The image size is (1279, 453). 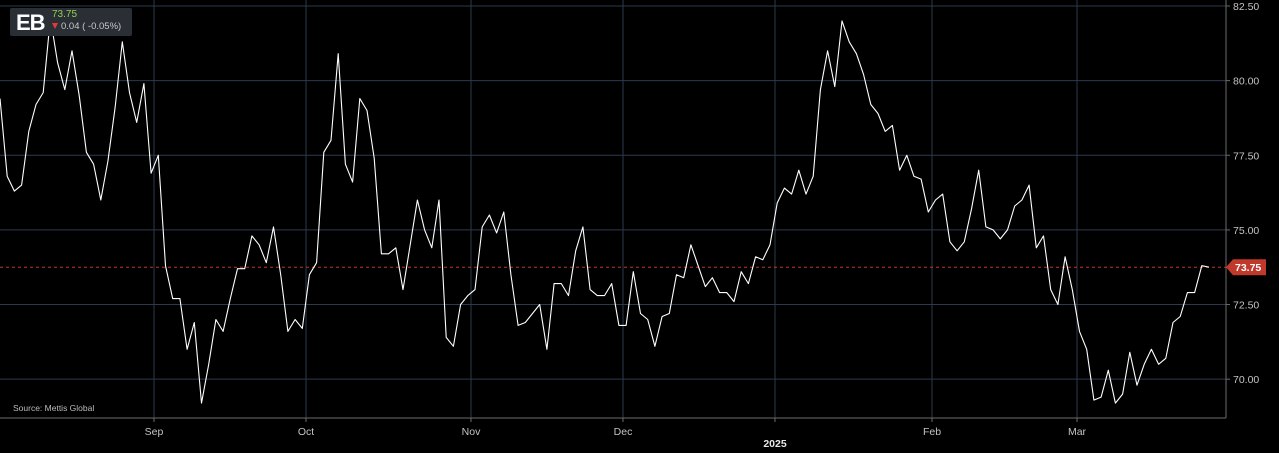 I want to click on x-tick-label: Dec, so click(x=623, y=432).